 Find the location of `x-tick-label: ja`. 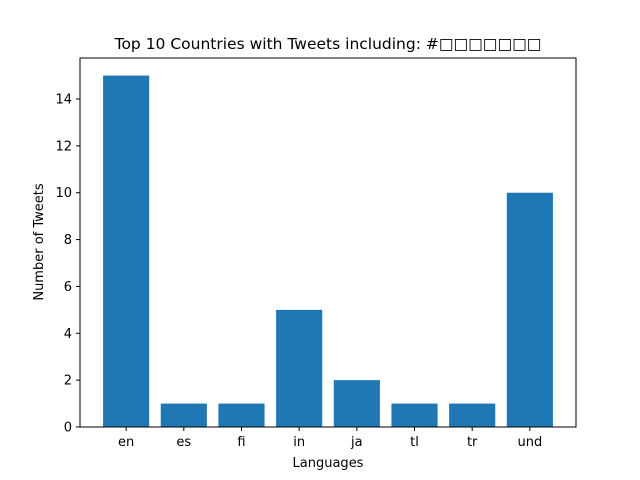

x-tick-label: ja is located at coordinates (356, 442).